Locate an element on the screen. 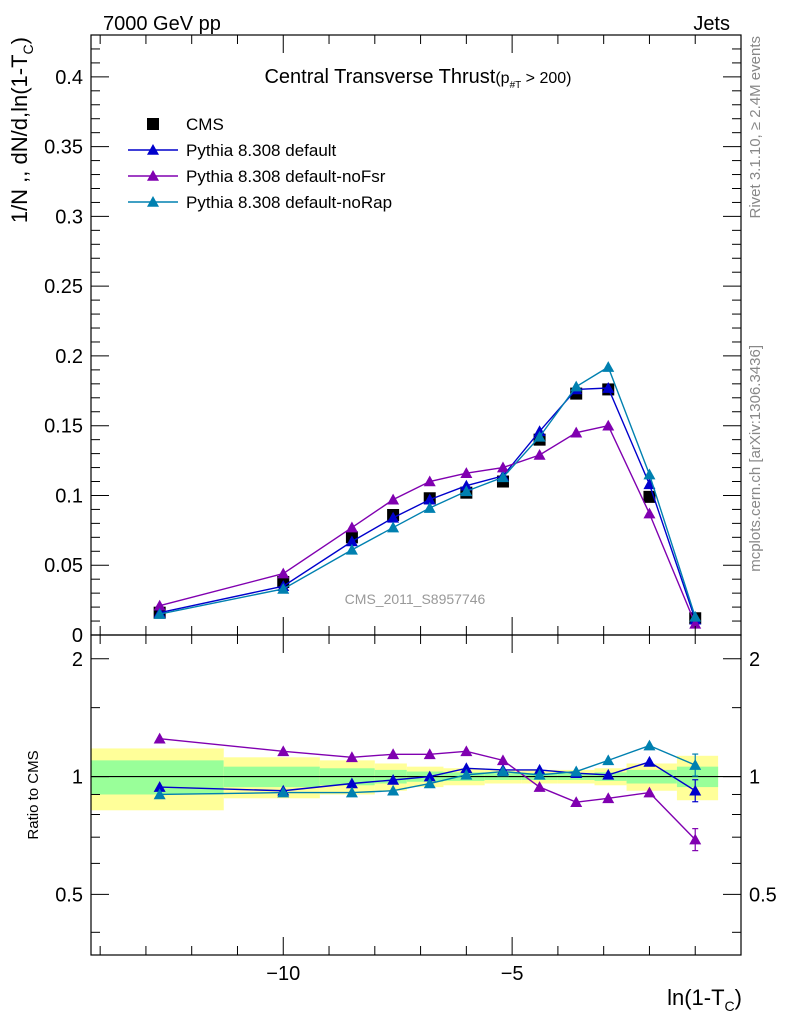 The width and height of the screenshot is (786, 1024). energy-label: 7000 GeV pp is located at coordinates (162, 24).